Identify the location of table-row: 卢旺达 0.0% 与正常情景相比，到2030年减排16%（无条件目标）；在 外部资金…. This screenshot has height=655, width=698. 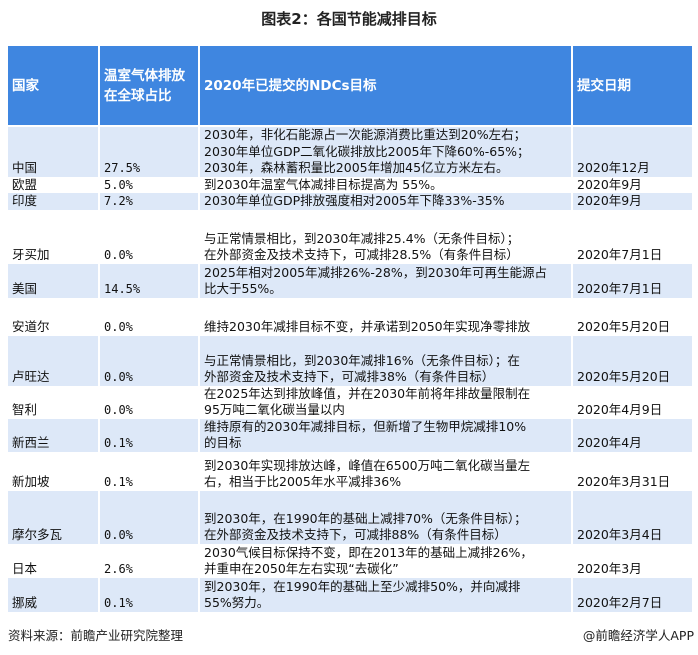
(351, 360).